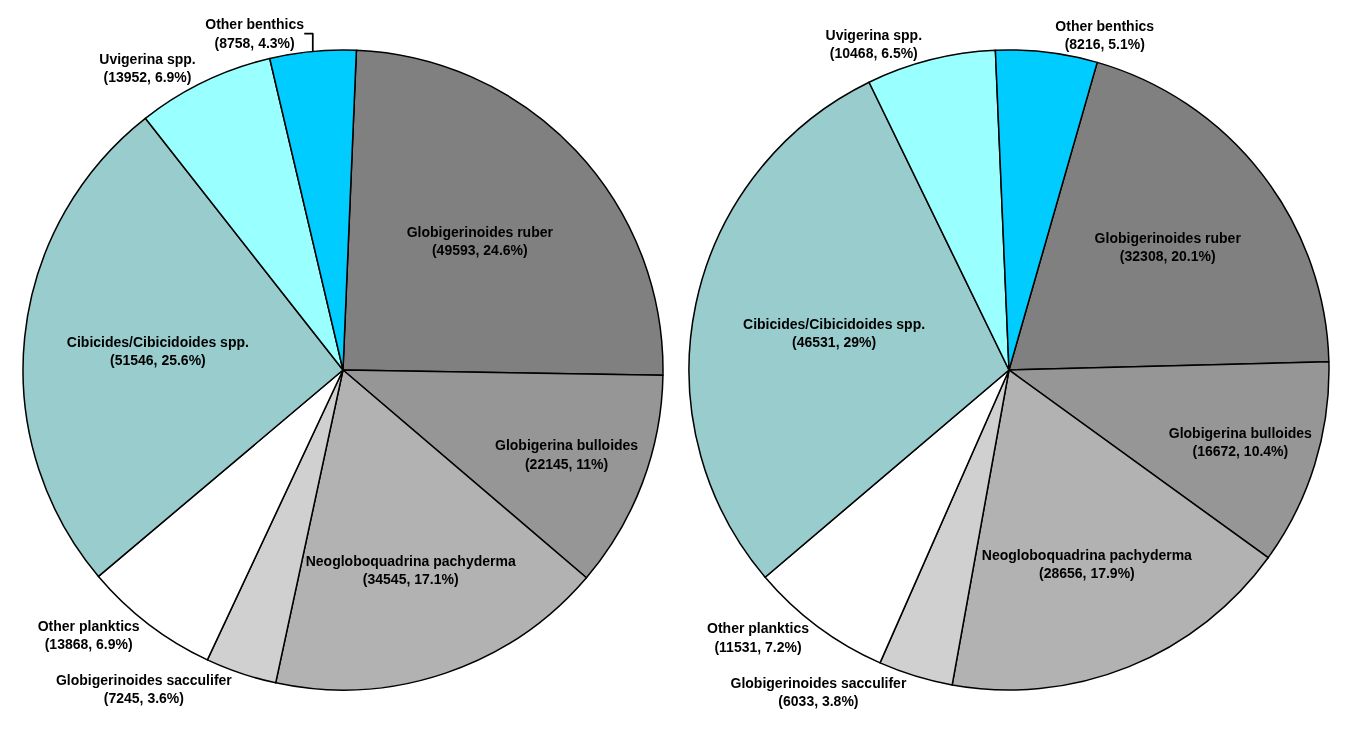 This screenshot has width=1352, height=735. What do you see at coordinates (873, 52) in the screenshot?
I see `data-label: (10468, 6.5%)` at bounding box center [873, 52].